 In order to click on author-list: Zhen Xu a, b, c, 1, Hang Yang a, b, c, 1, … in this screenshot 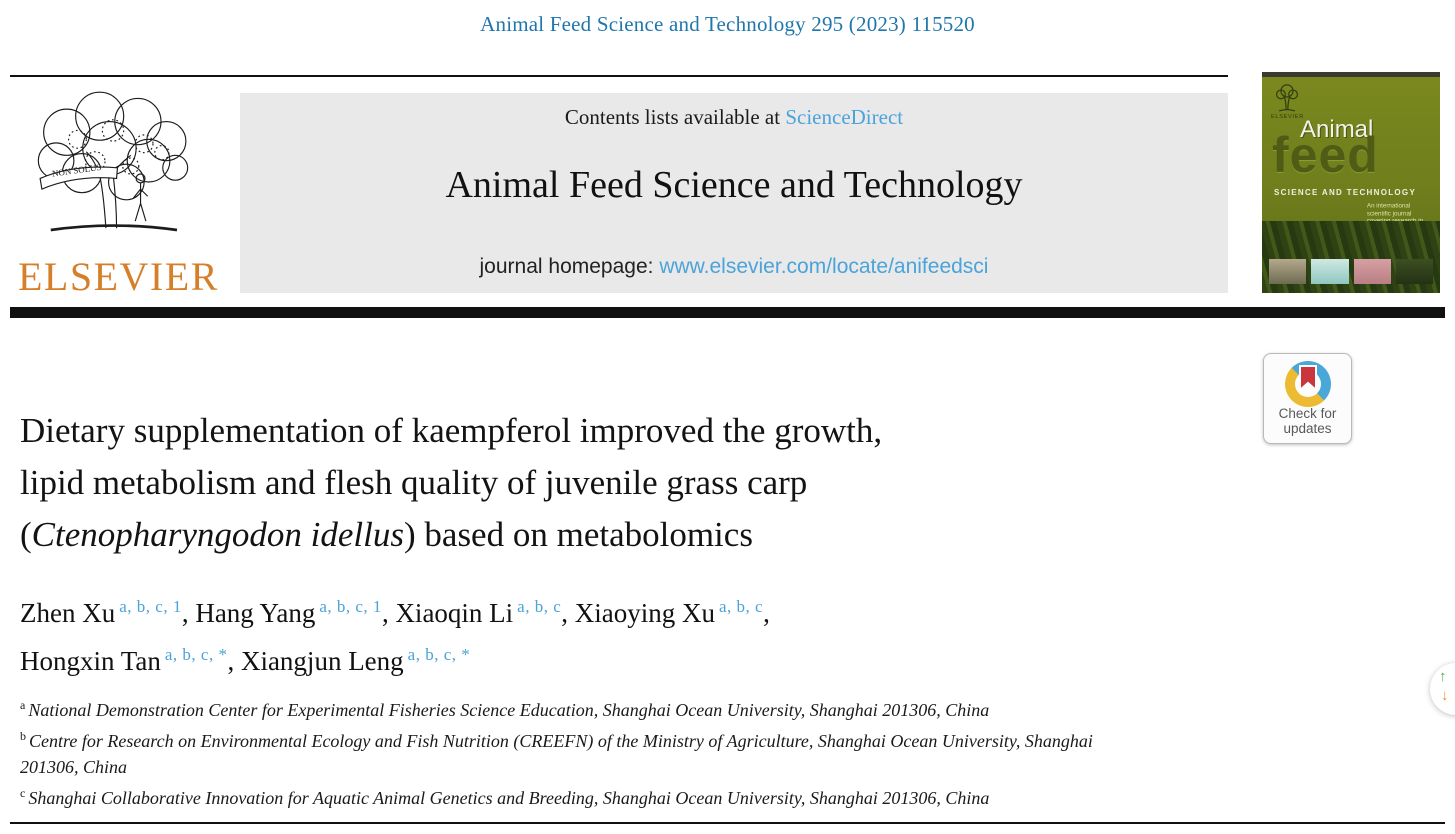, I will do `click(395, 636)`.